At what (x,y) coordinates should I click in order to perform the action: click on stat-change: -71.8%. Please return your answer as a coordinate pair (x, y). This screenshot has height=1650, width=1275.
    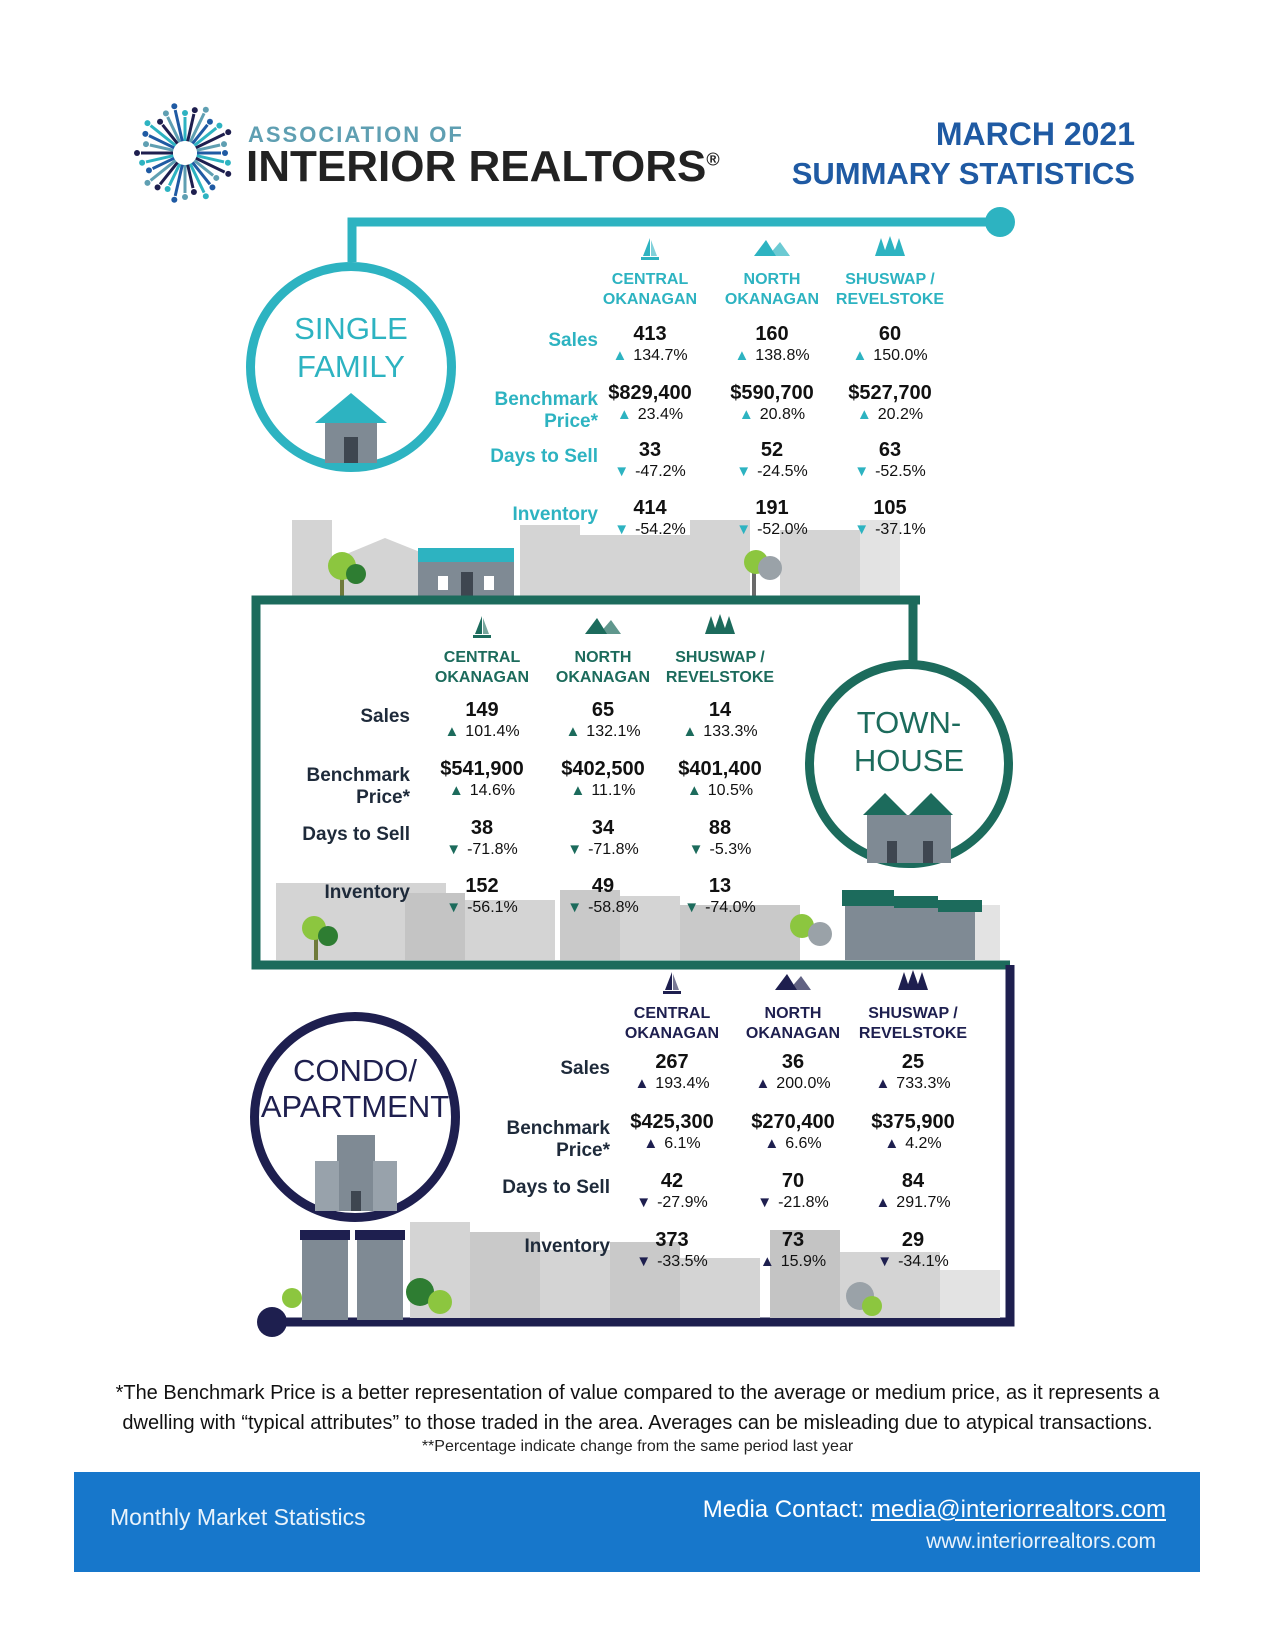
    Looking at the image, I should click on (492, 849).